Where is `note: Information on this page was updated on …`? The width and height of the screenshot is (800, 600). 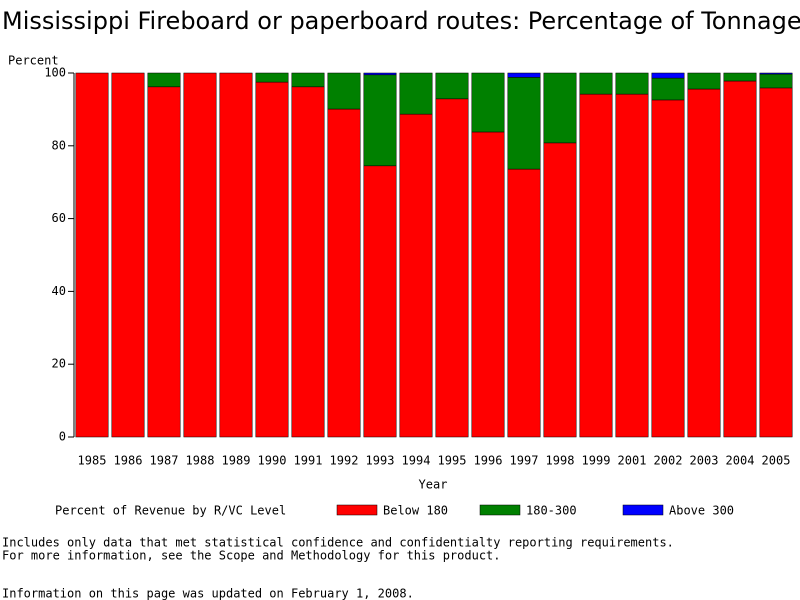
note: Information on this page was updated on … is located at coordinates (208, 593).